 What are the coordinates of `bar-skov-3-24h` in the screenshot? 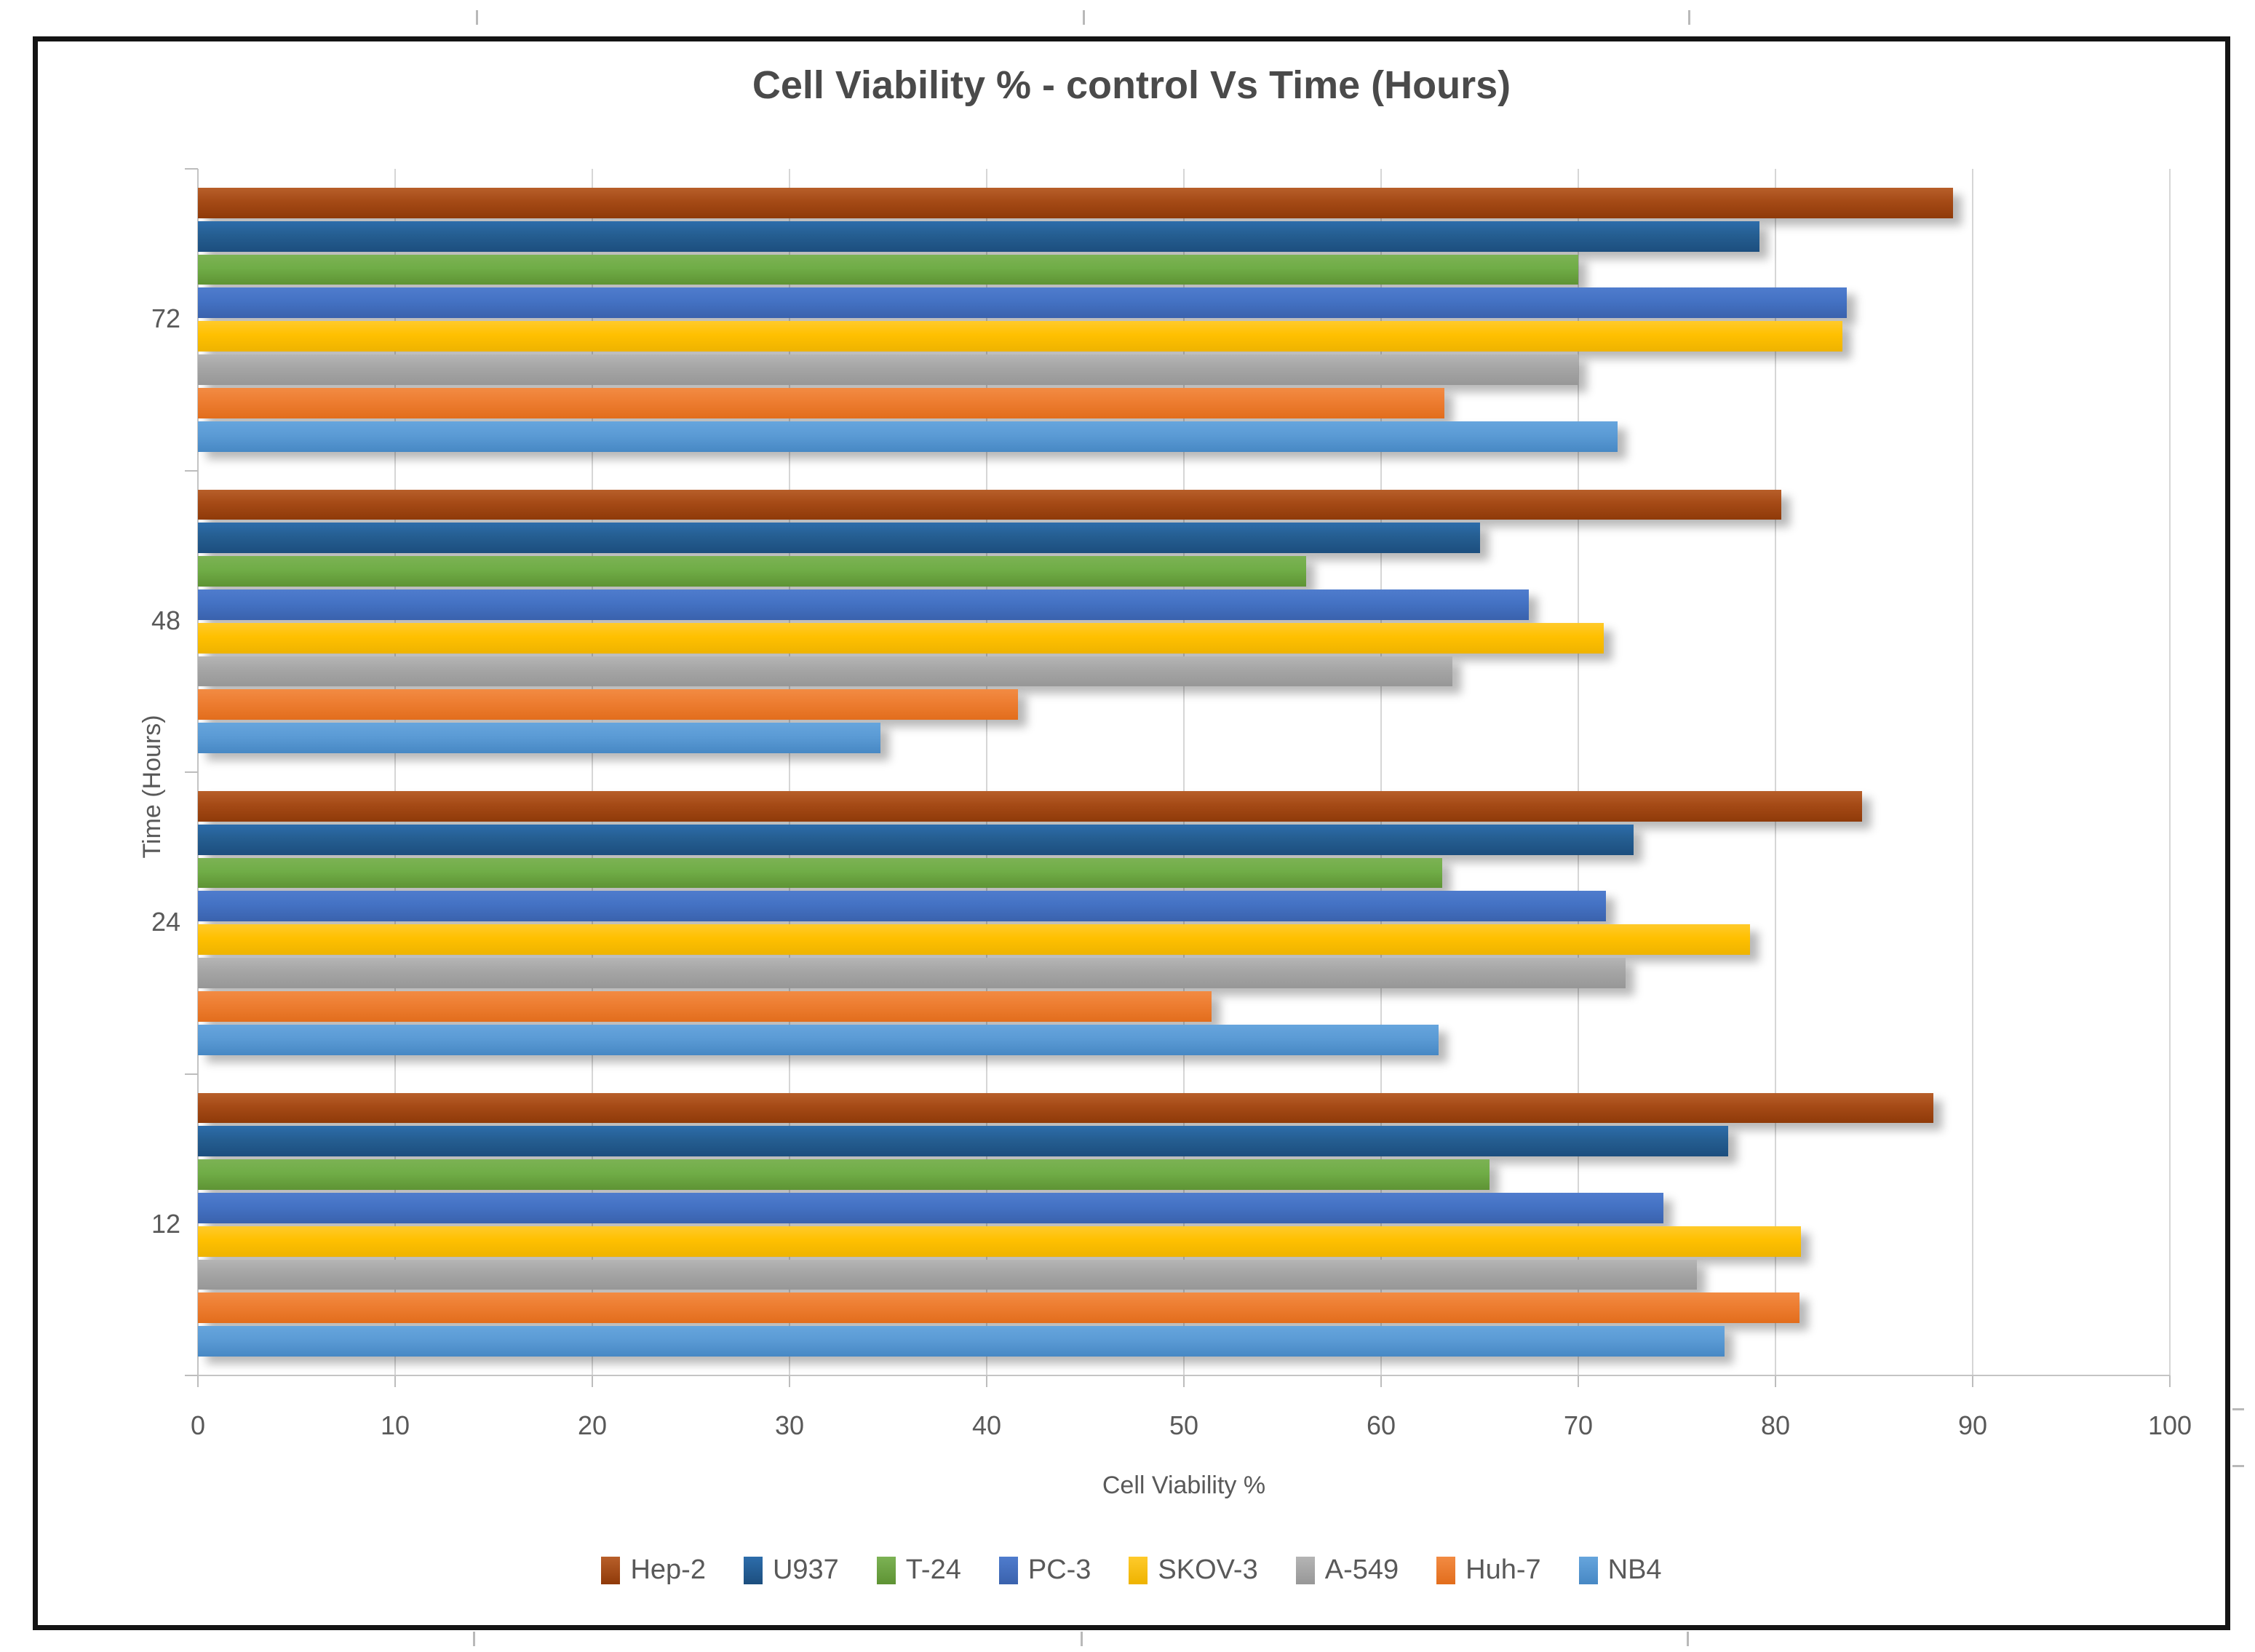 It's located at (974, 940).